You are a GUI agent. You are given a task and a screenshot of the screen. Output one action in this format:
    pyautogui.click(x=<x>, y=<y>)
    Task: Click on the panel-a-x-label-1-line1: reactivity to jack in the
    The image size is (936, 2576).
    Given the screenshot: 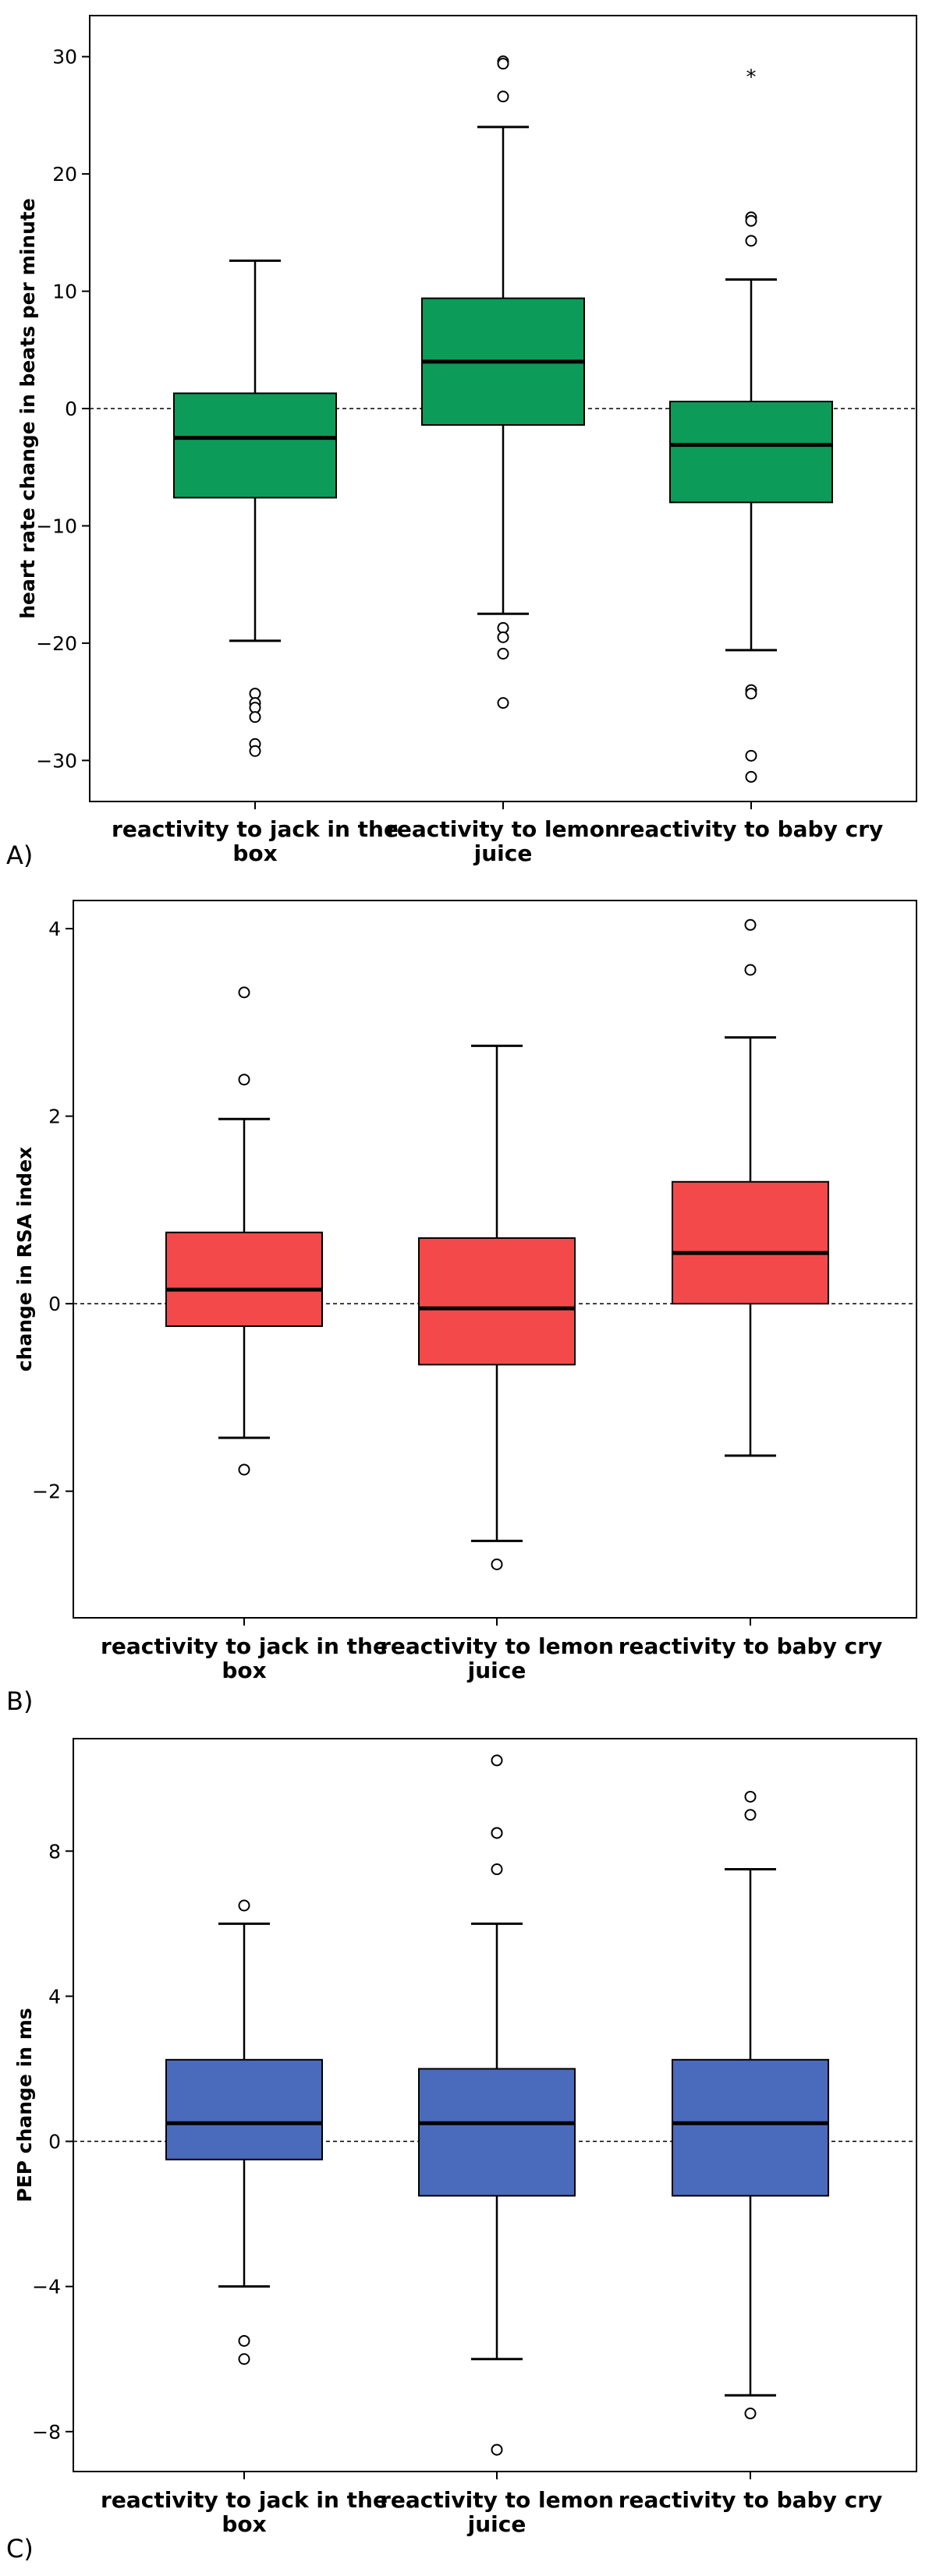 What is the action you would take?
    pyautogui.click(x=256, y=829)
    